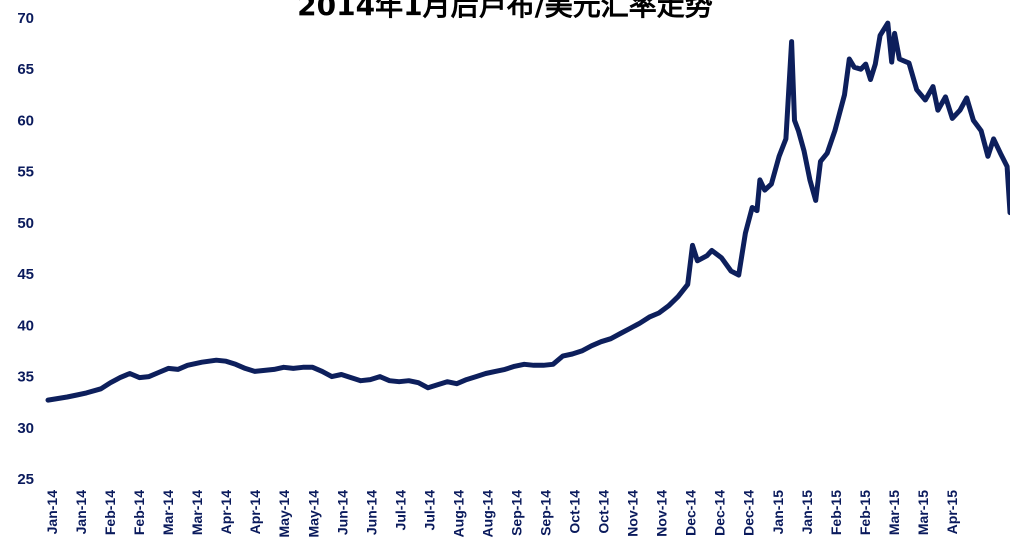  What do you see at coordinates (952, 512) in the screenshot?
I see `x-tick-label: Apr-15` at bounding box center [952, 512].